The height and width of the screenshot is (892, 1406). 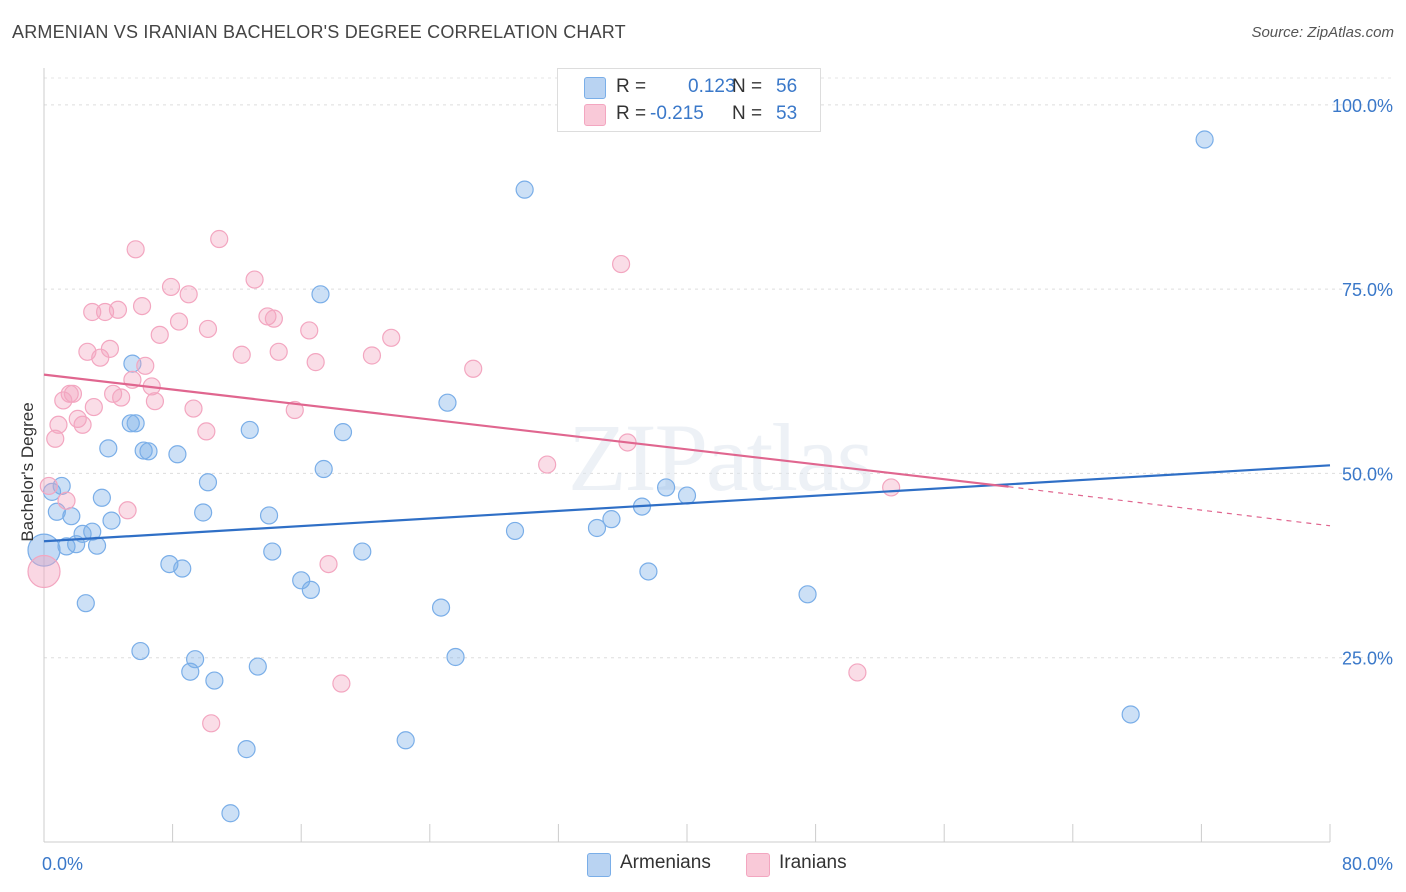 What do you see at coordinates (657, 864) in the screenshot?
I see `bottom-legend-armenians: Armenians` at bounding box center [657, 864].